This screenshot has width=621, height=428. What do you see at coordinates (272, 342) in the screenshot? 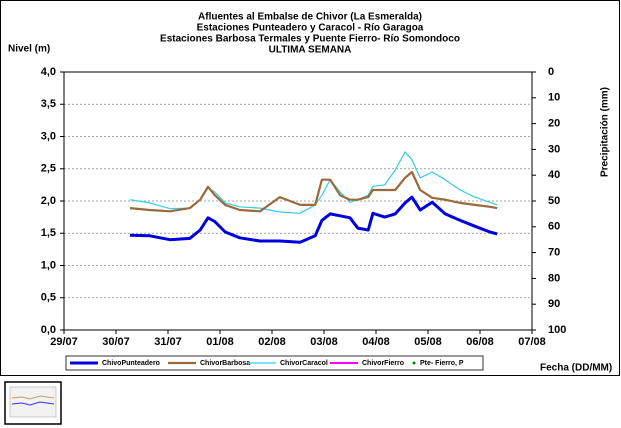
I see `x-tick-label: 02/08` at bounding box center [272, 342].